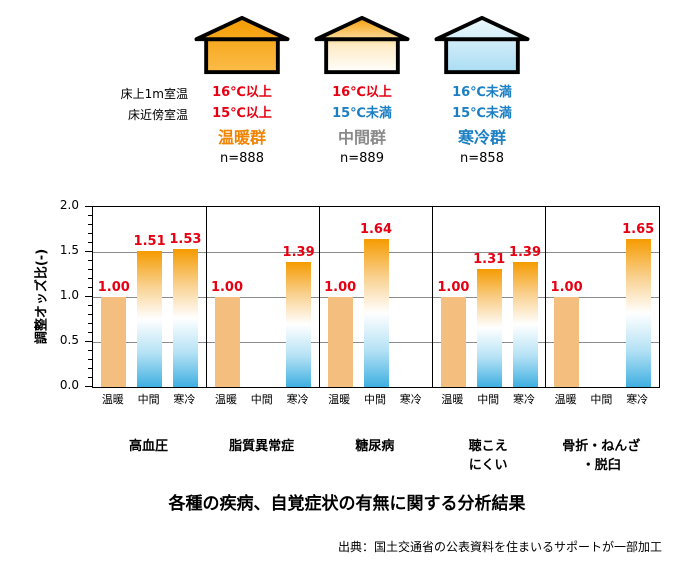  I want to click on bar-value-label: 1.51, so click(149, 242).